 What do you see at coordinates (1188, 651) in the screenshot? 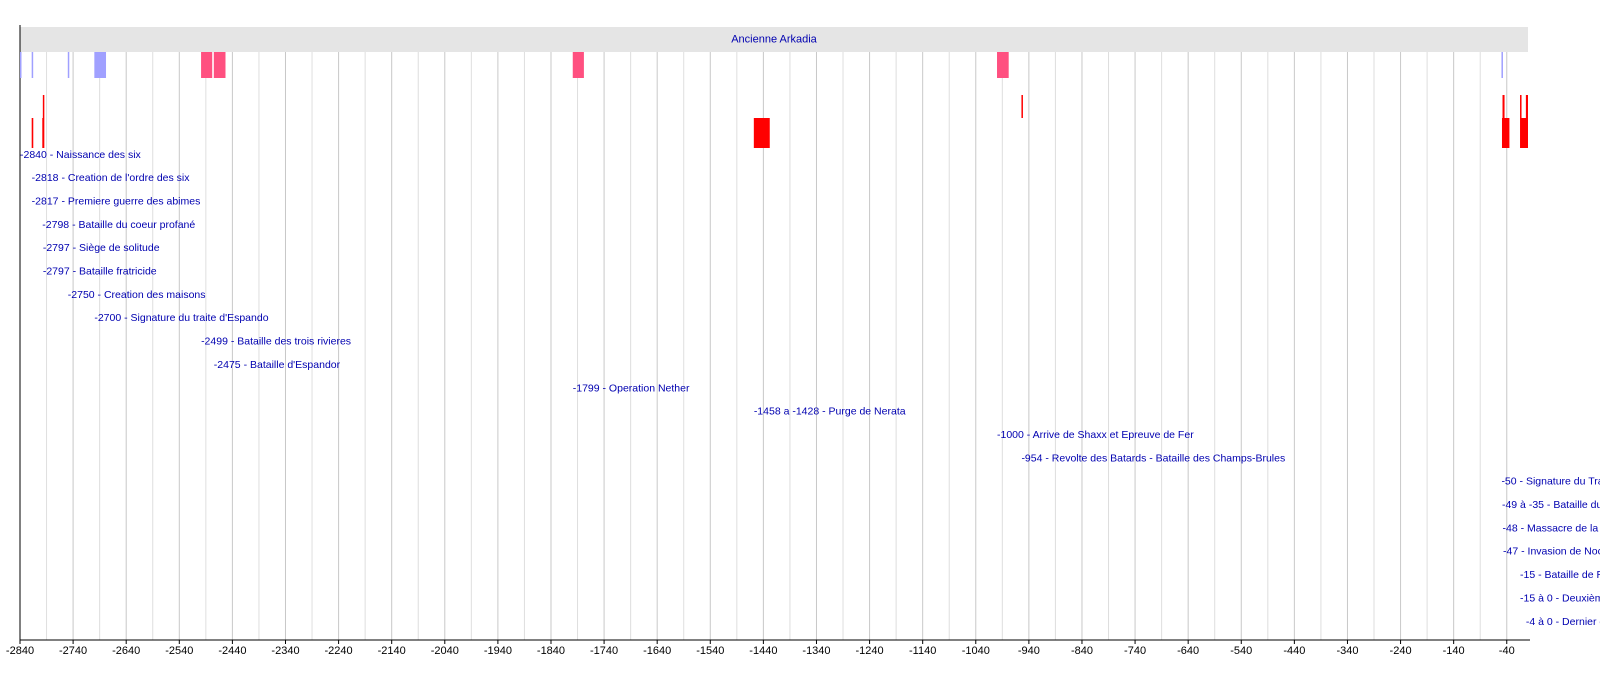
I see `x-tick-label: -640` at bounding box center [1188, 651].